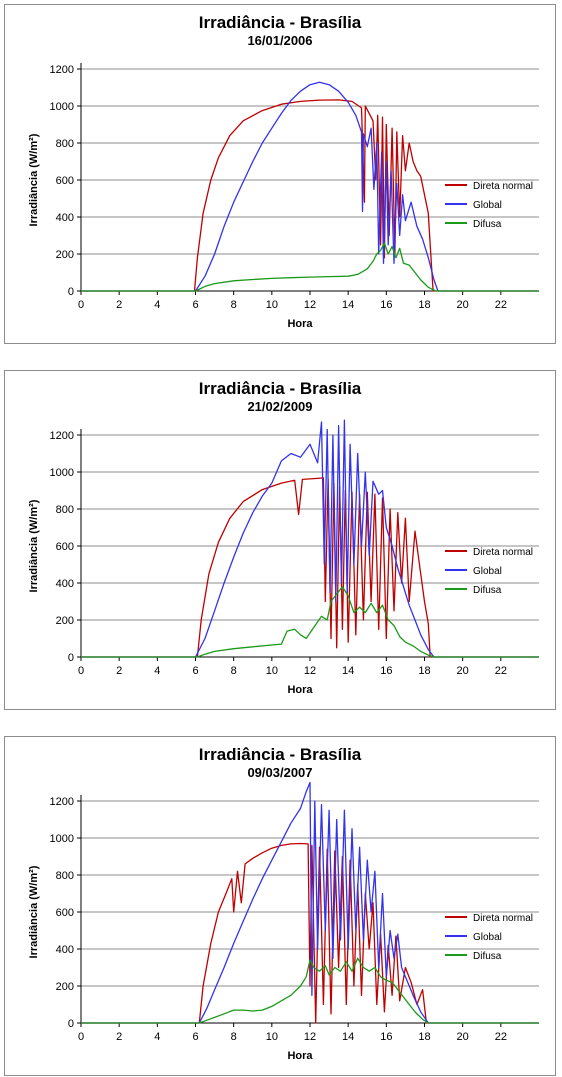 This screenshot has height=1077, width=562. I want to click on chart-subtitle: 09/03/2007, so click(279, 772).